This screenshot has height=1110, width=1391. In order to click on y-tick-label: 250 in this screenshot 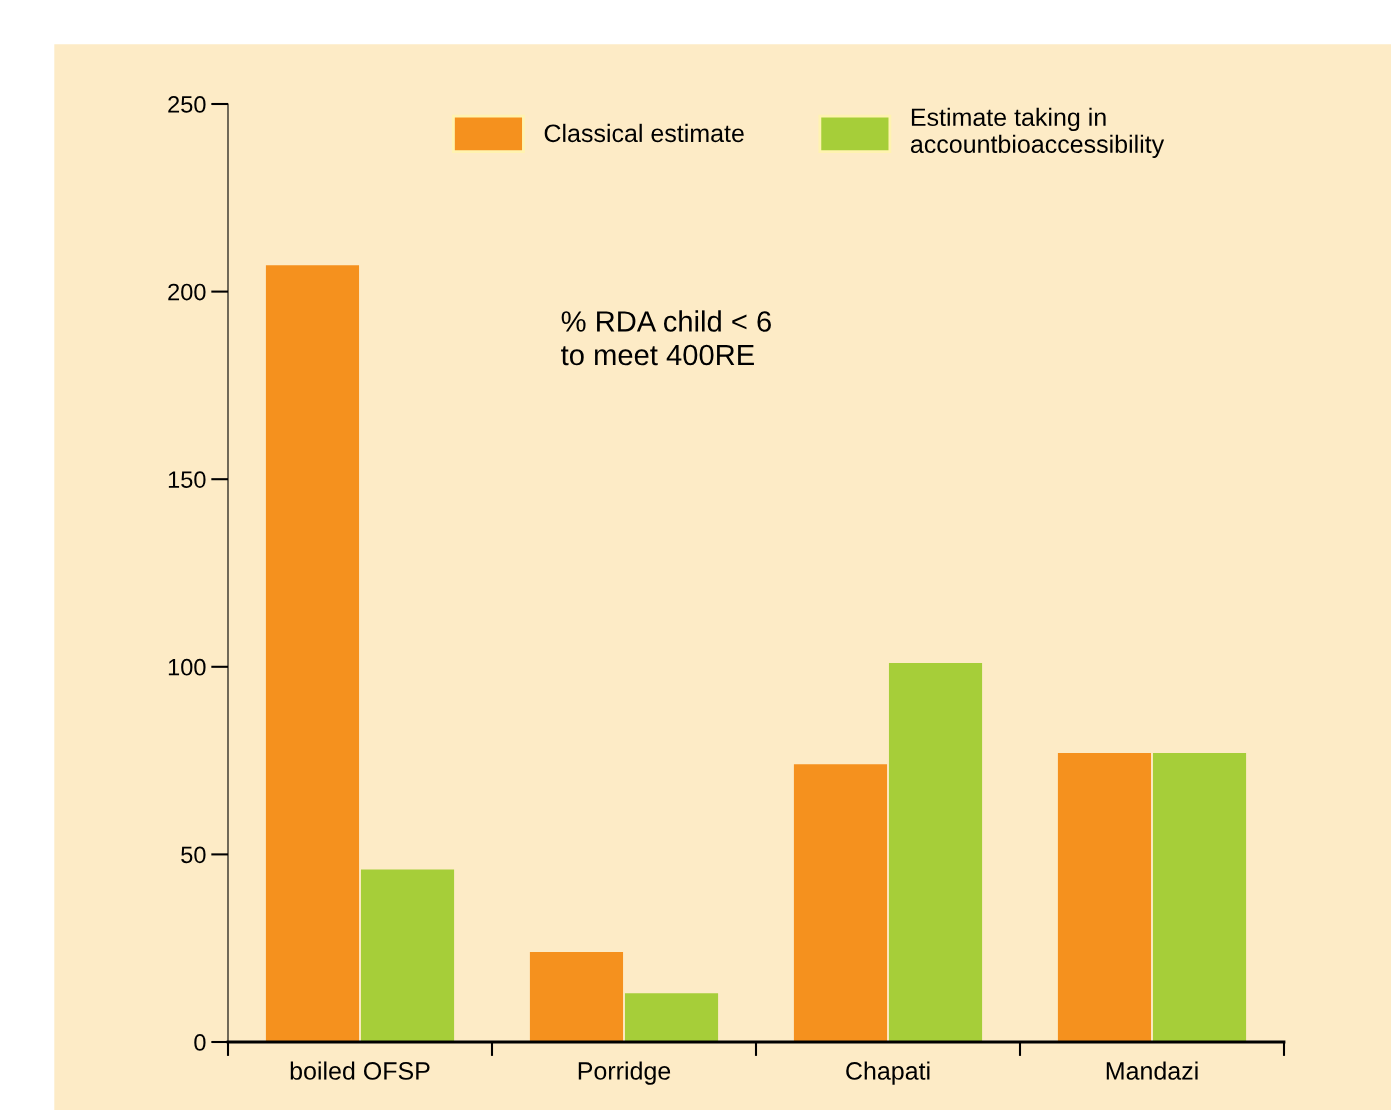, I will do `click(187, 104)`.